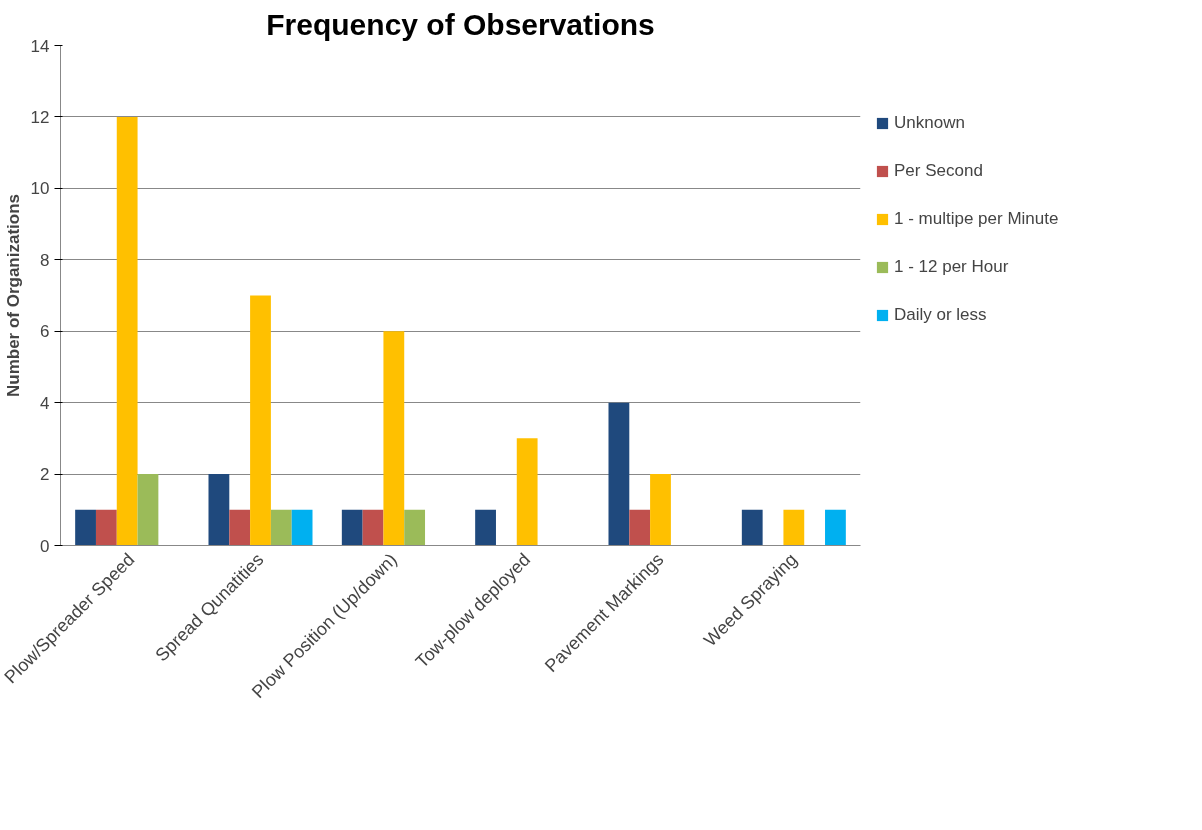 The image size is (1202, 830). What do you see at coordinates (45, 260) in the screenshot?
I see `y-tick-label: 8` at bounding box center [45, 260].